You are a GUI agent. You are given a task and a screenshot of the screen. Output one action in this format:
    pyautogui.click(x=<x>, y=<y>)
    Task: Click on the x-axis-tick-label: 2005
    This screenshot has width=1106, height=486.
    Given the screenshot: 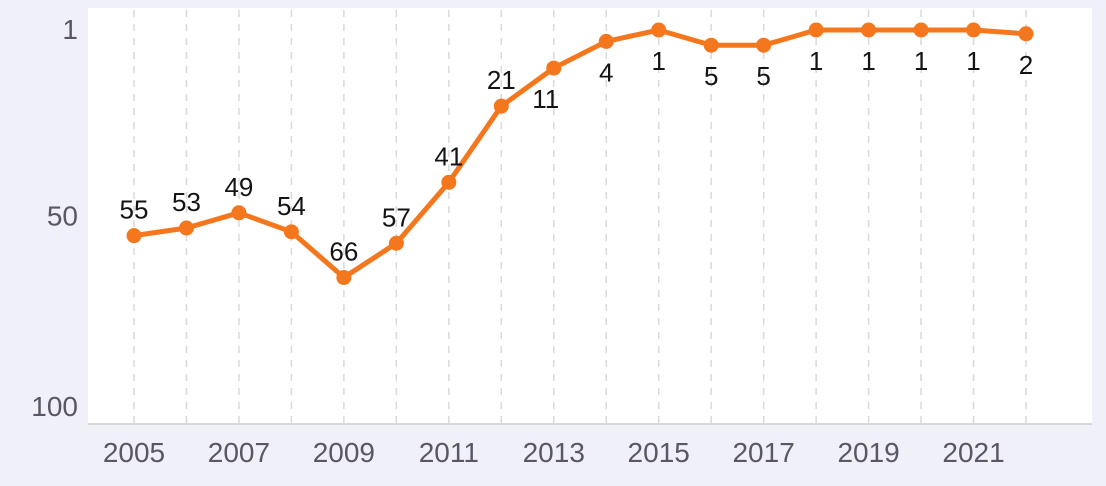 What is the action you would take?
    pyautogui.click(x=134, y=452)
    